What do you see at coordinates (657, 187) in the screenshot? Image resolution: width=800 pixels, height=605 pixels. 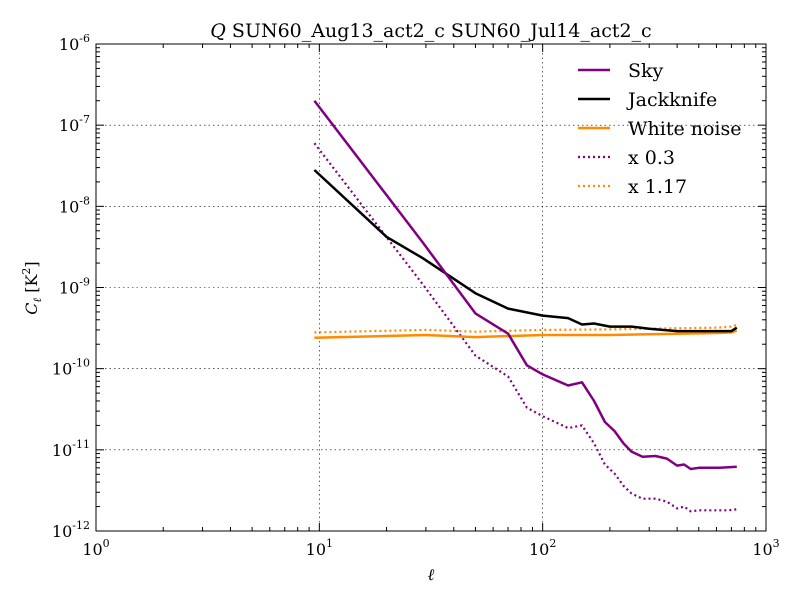 I see `legend-label-x-1-17: x 1.17` at bounding box center [657, 187].